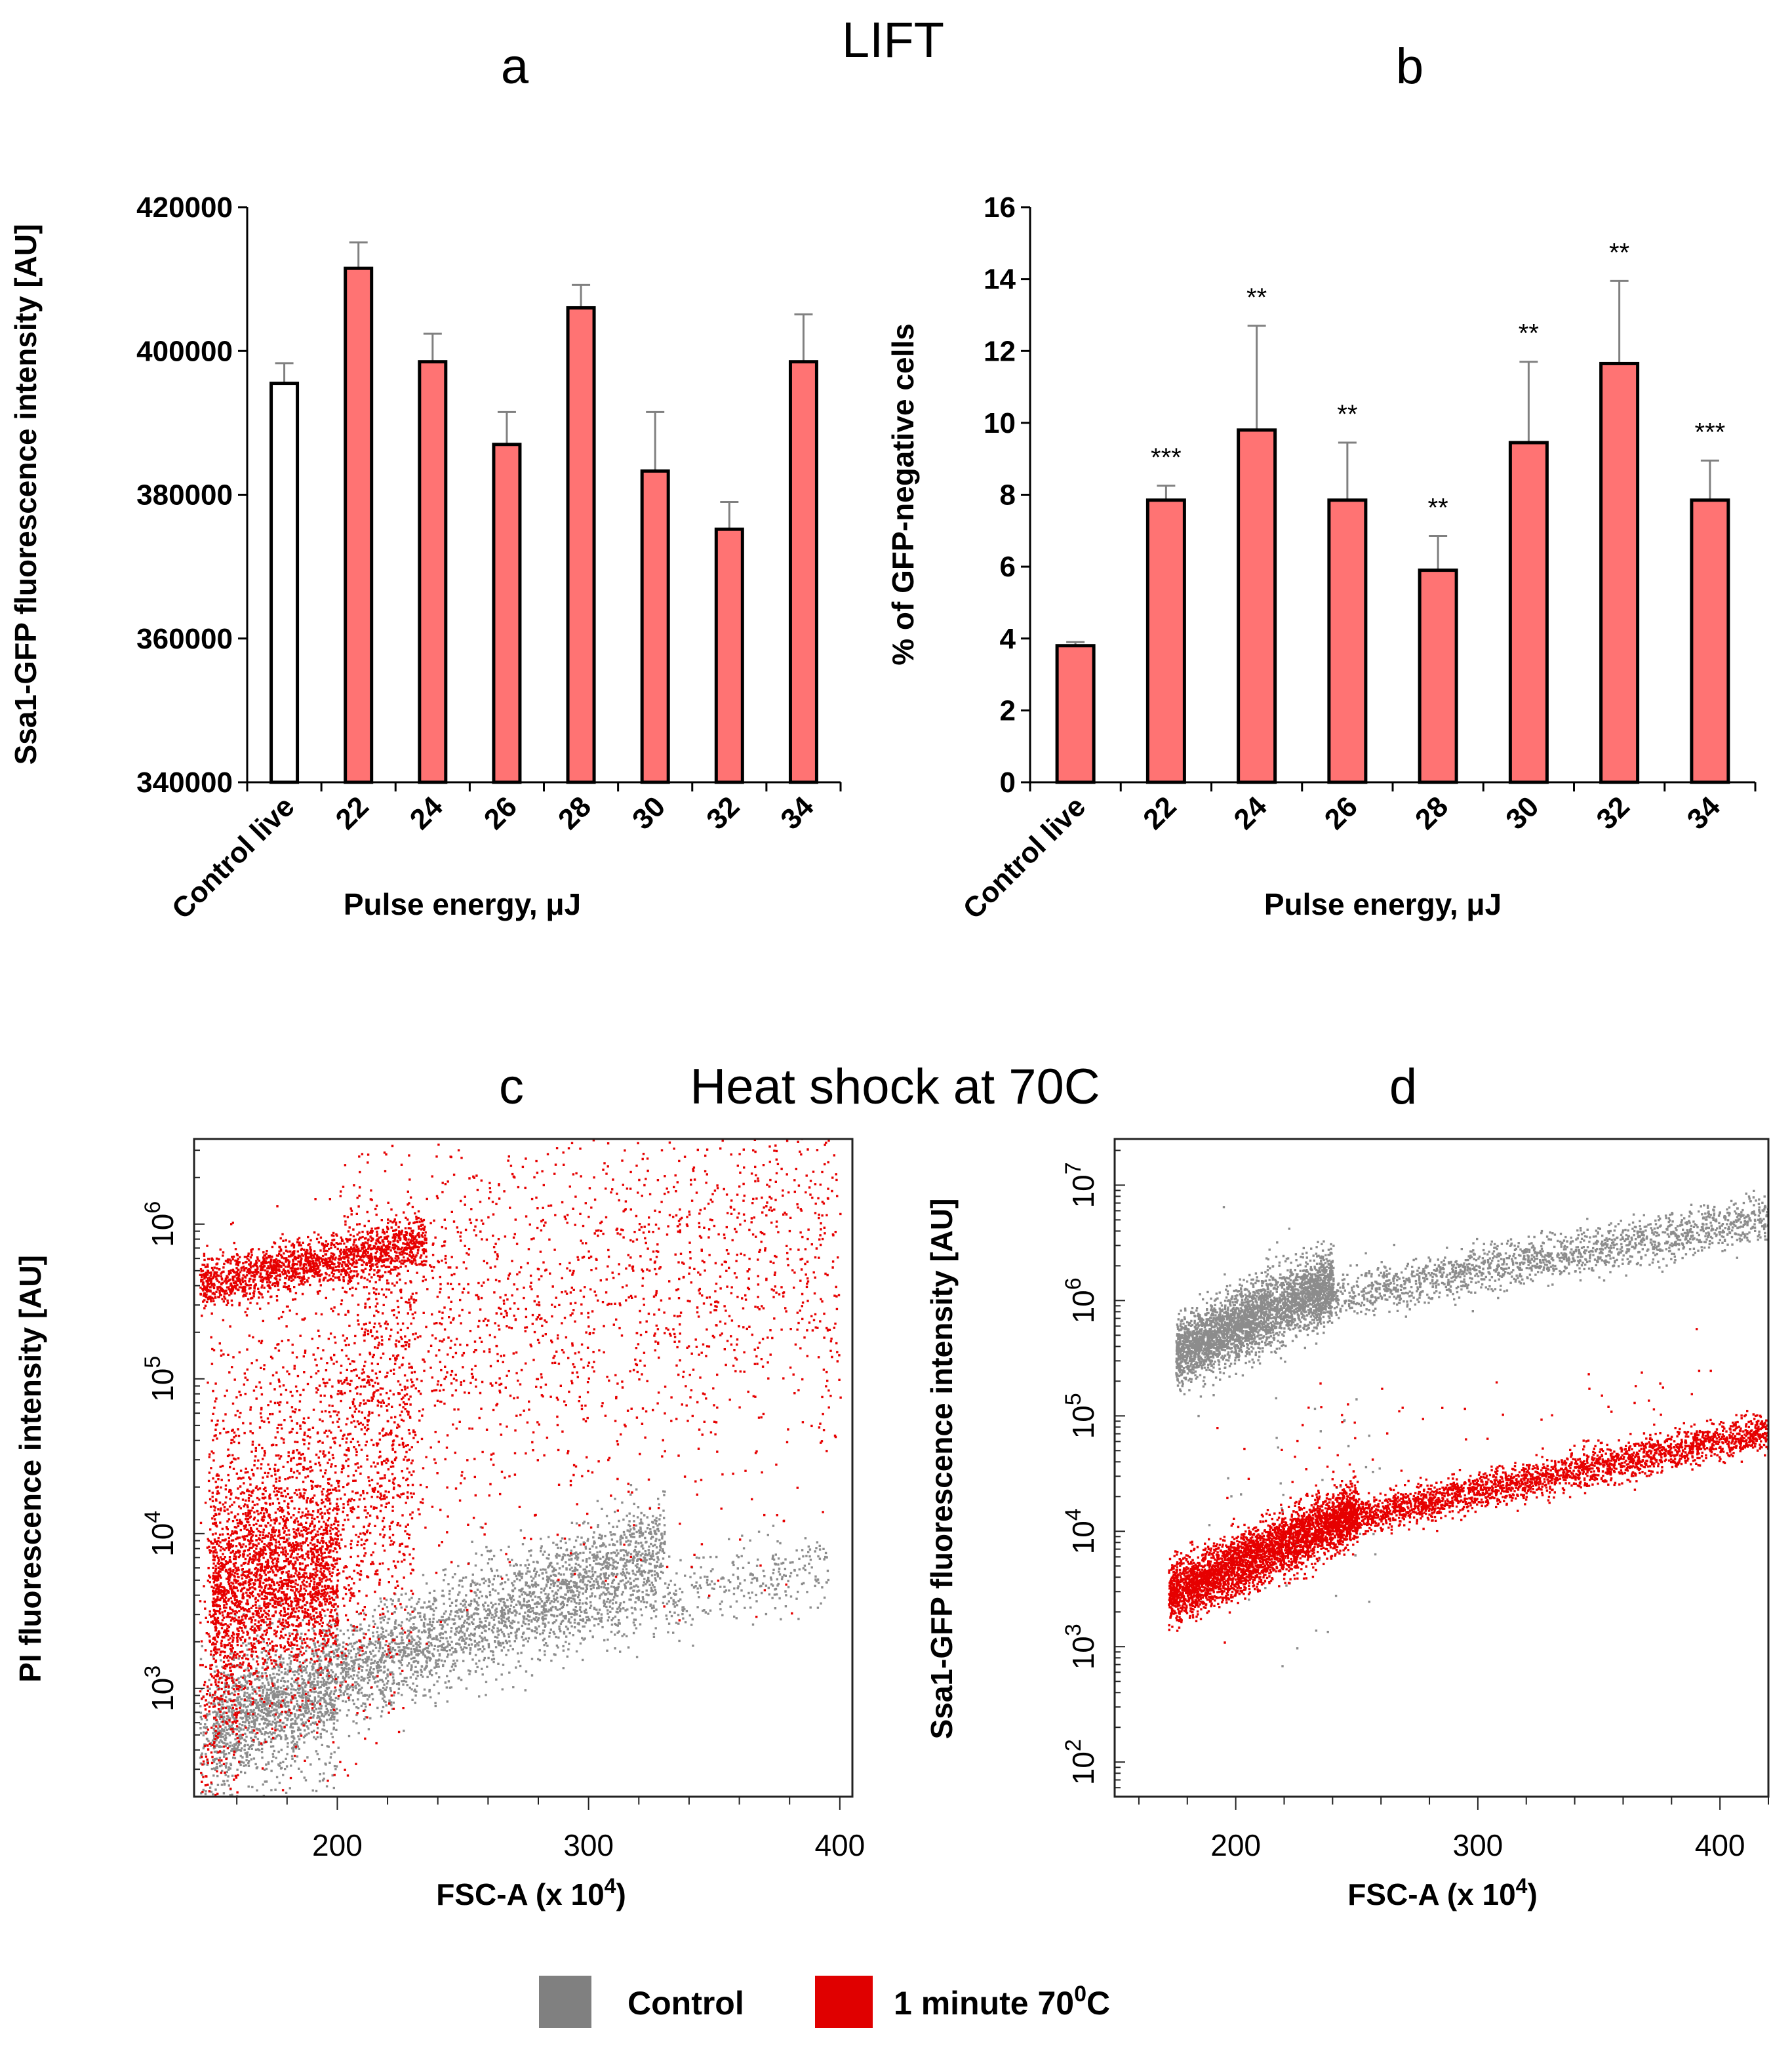  Describe the element at coordinates (844, 2002) in the screenshot. I see `legend-swatch-heat` at that location.